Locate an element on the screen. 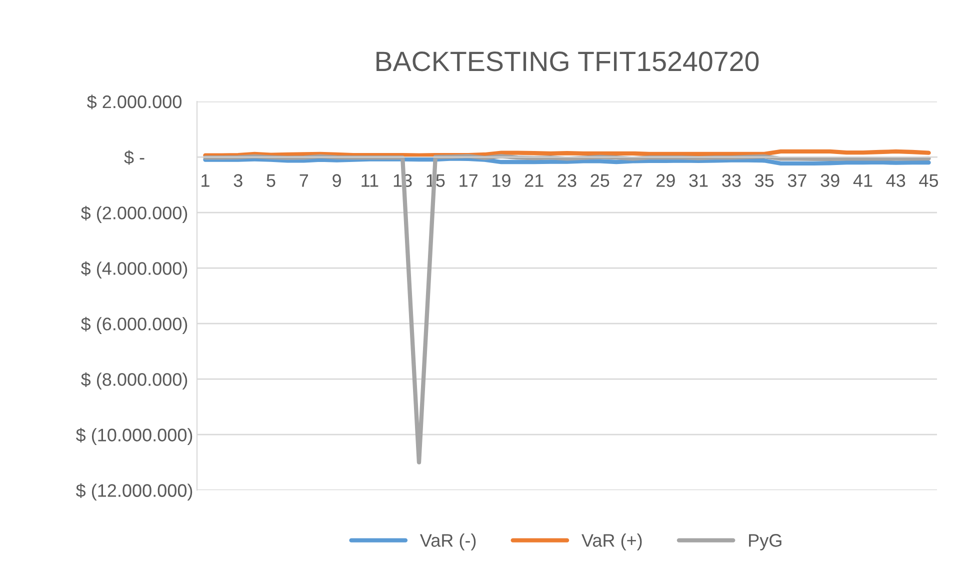 The image size is (961, 580). x-tick-label: 21 is located at coordinates (534, 180).